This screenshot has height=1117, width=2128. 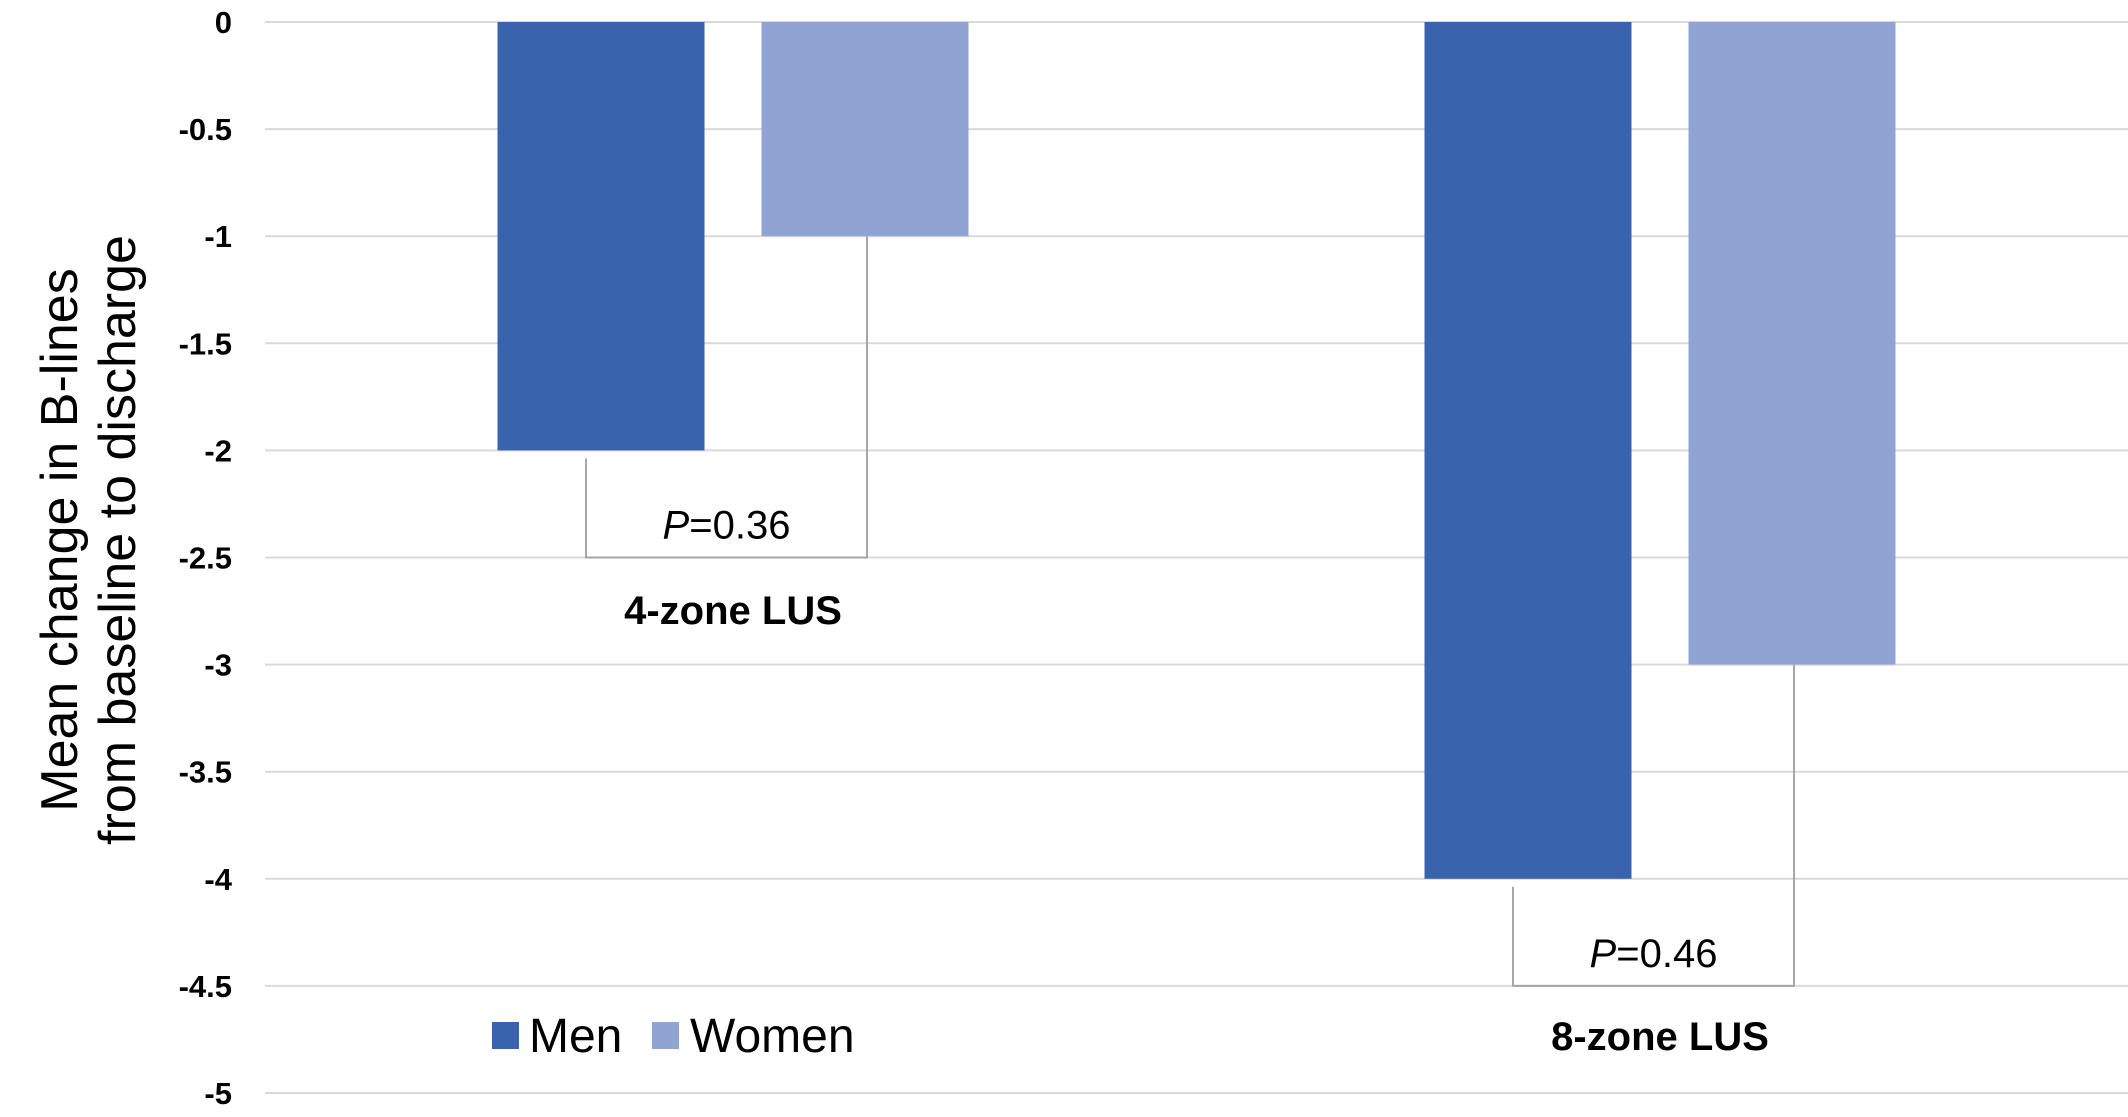 What do you see at coordinates (1660, 1037) in the screenshot?
I see `category-label: 8-zone LUS` at bounding box center [1660, 1037].